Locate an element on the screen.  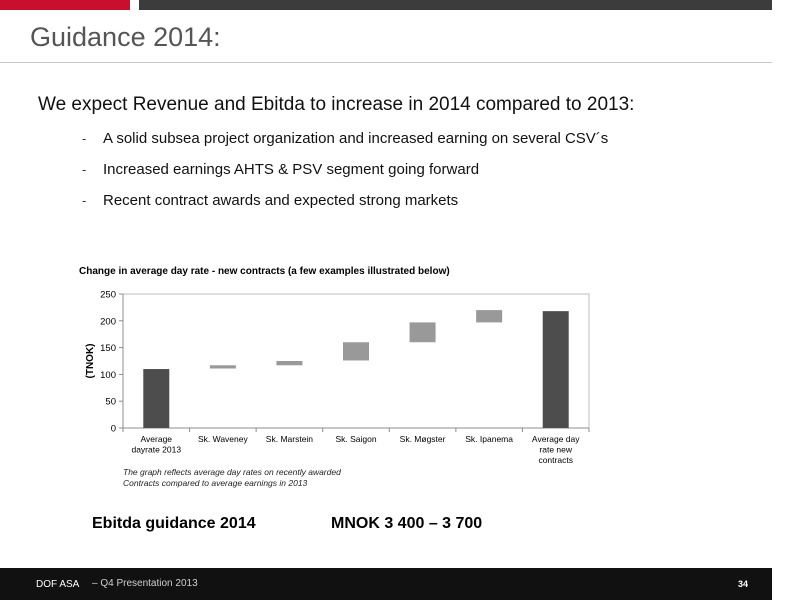
x-tick-label: Average day rate new contracts is located at coordinates (556, 449).